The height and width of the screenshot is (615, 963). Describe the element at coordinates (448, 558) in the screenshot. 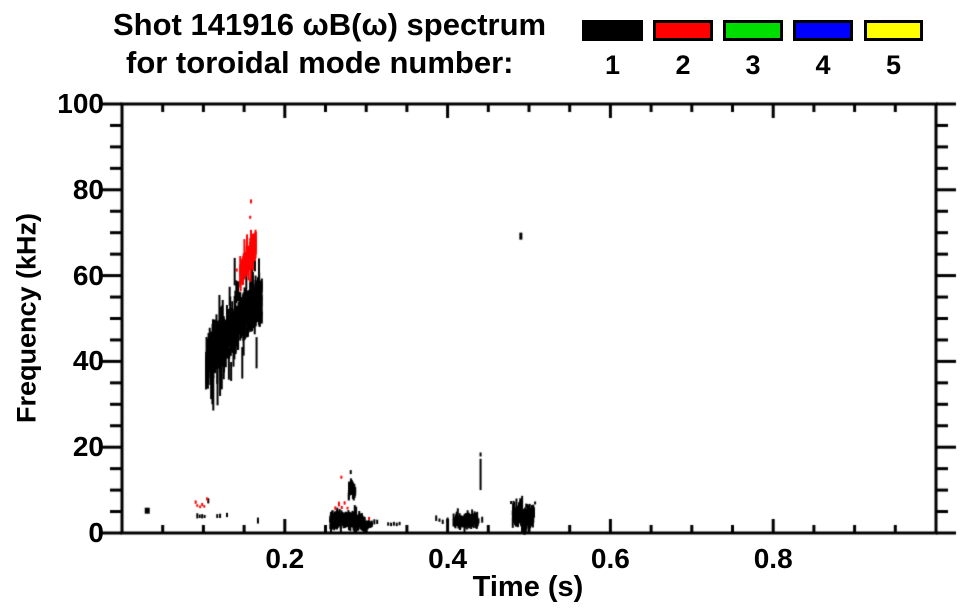

I see `x-tick-label-0.4: 0.4` at that location.